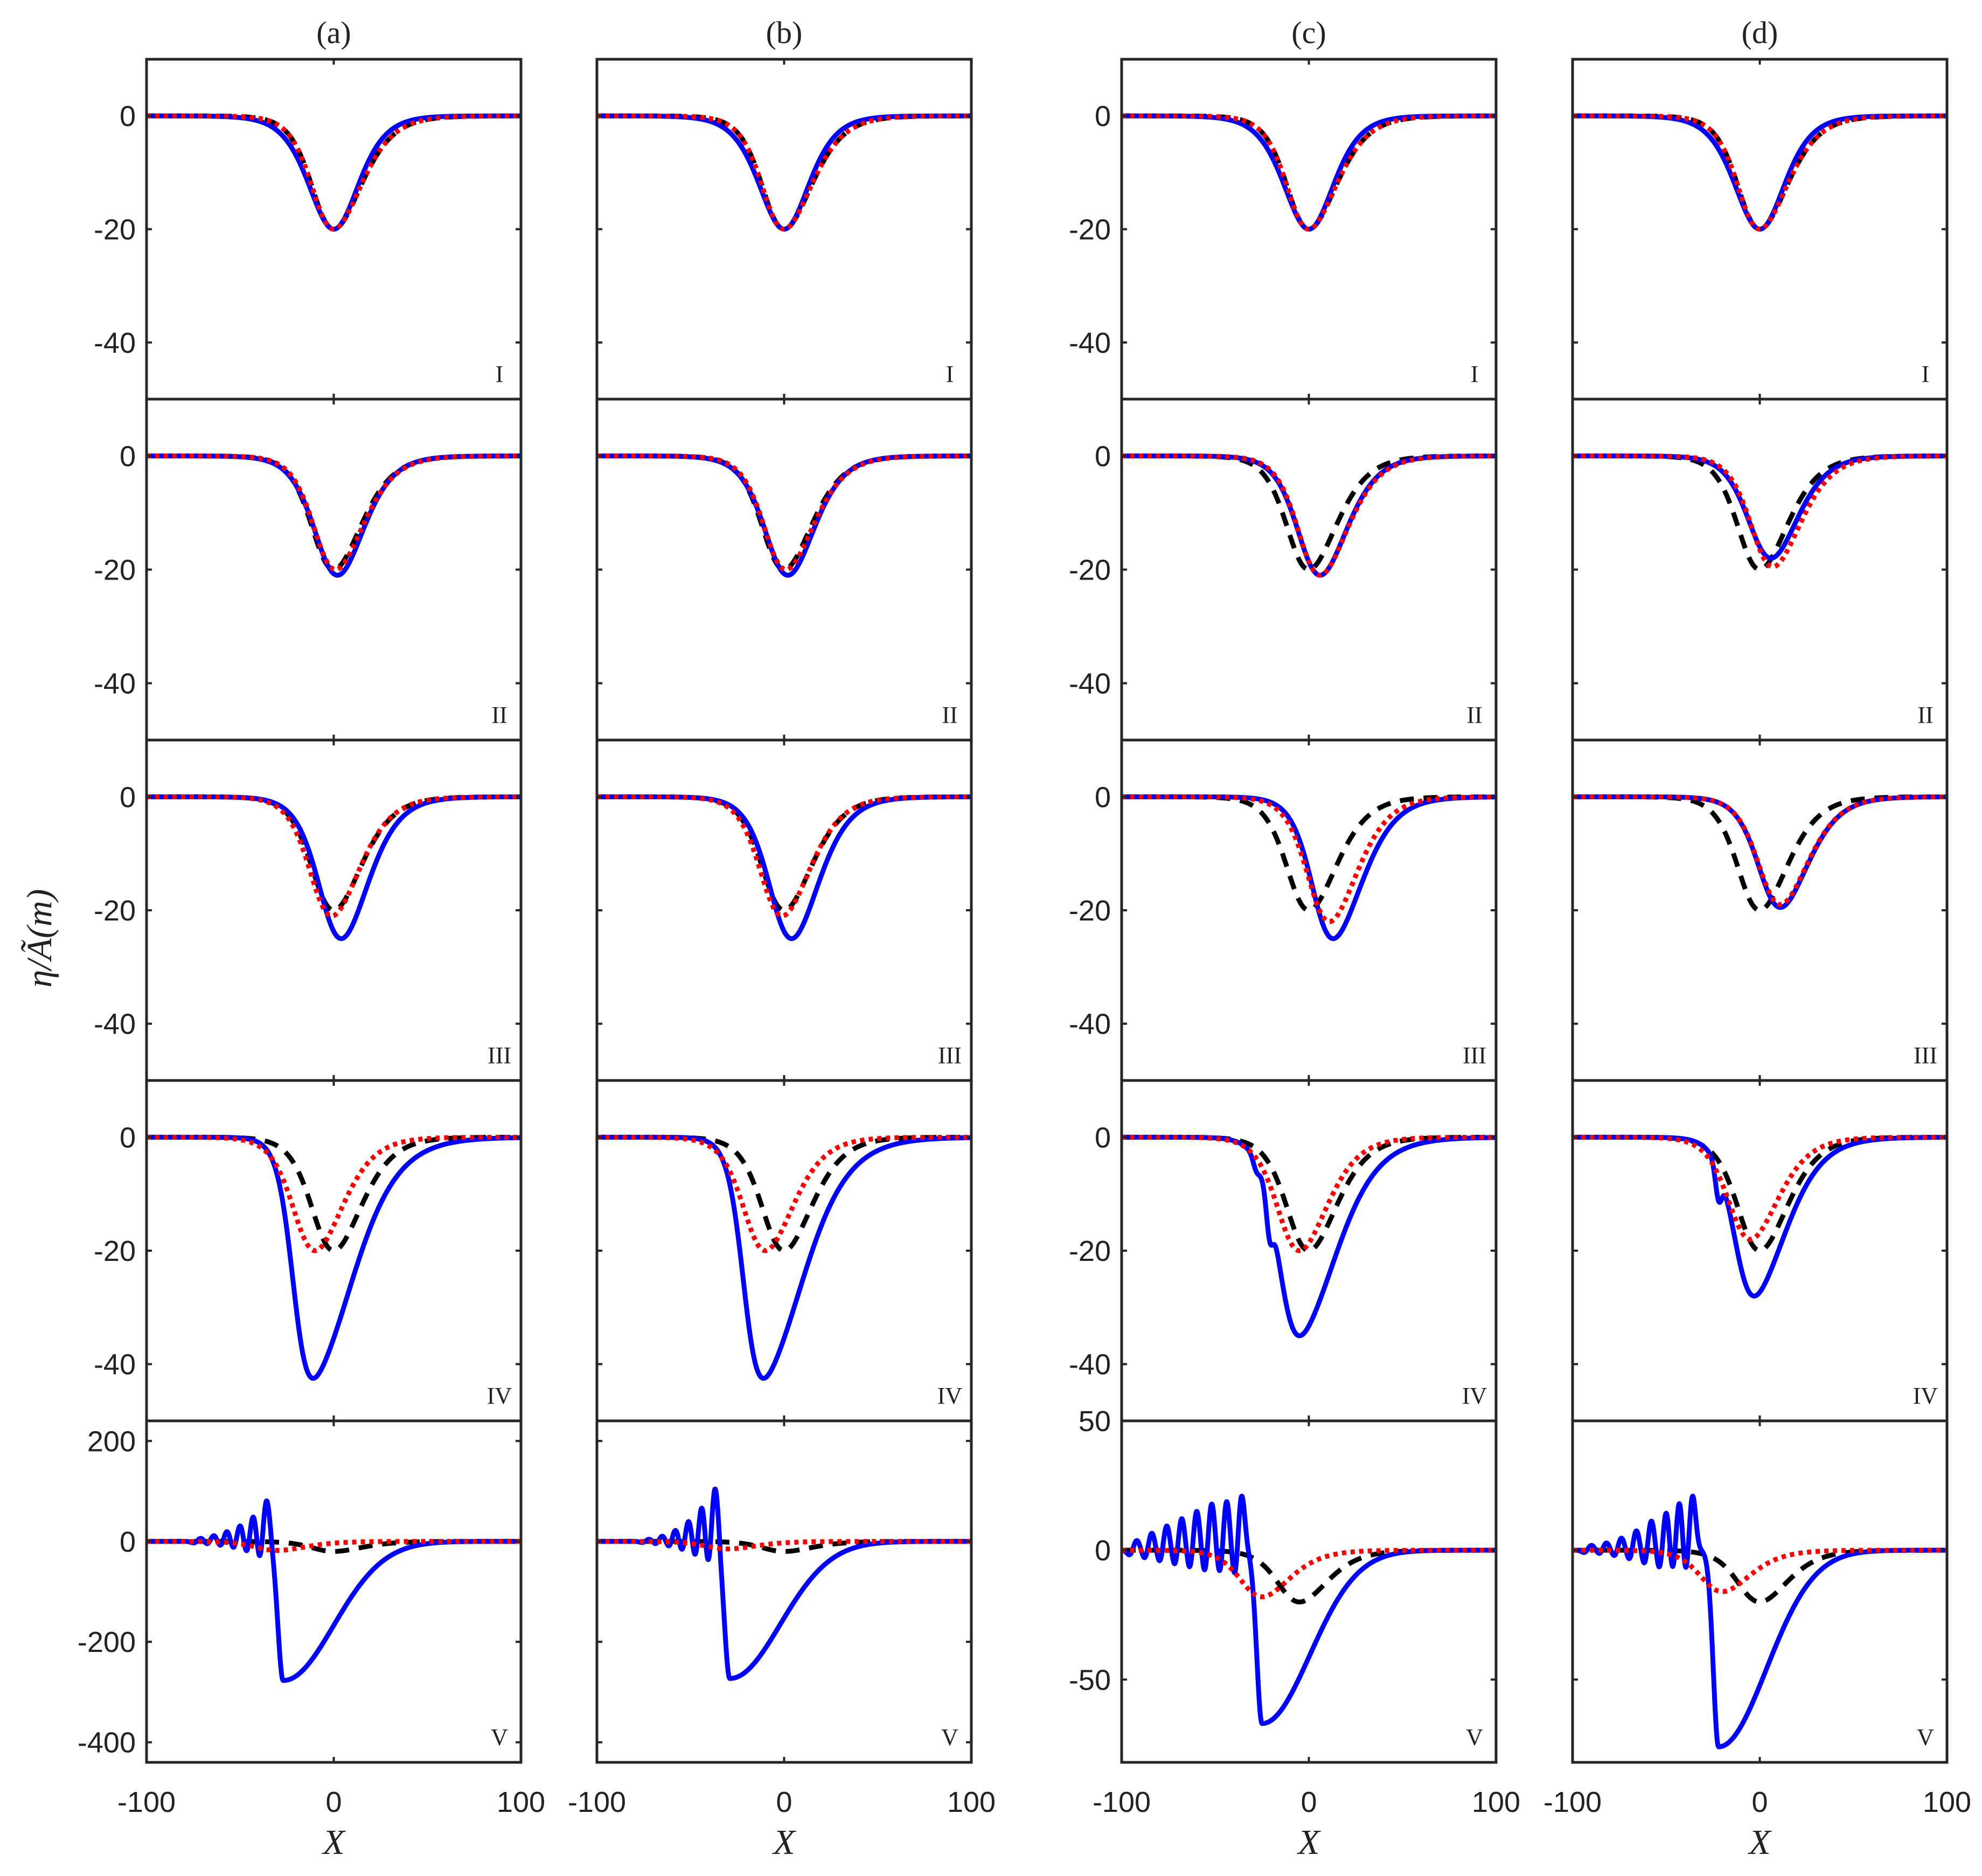  Describe the element at coordinates (1090, 1680) in the screenshot. I see `y-tick-label: -50` at that location.